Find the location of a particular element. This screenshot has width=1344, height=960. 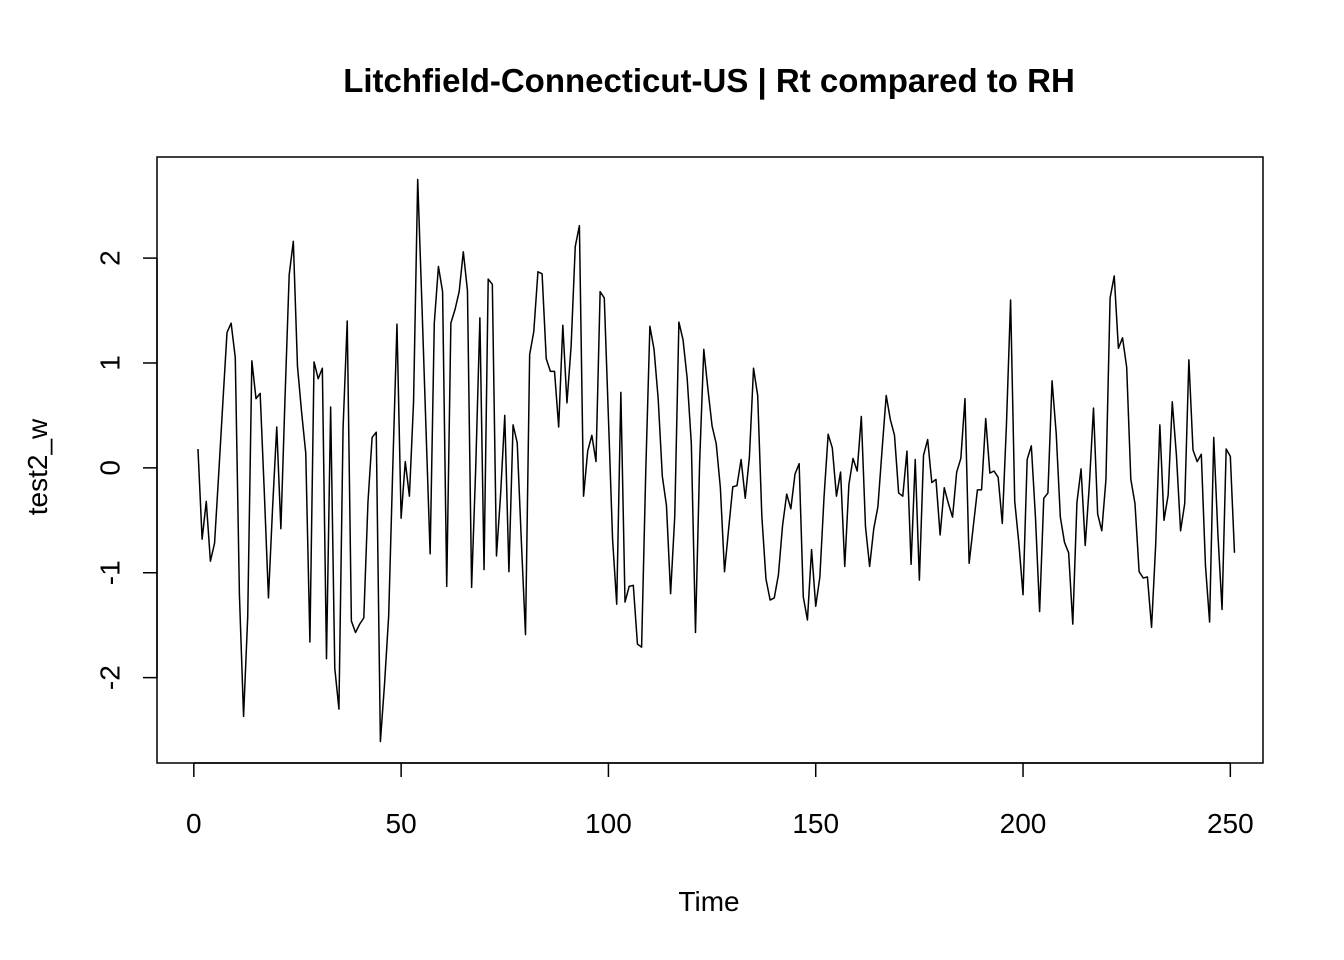

x-tick-label: 250 is located at coordinates (1230, 823).